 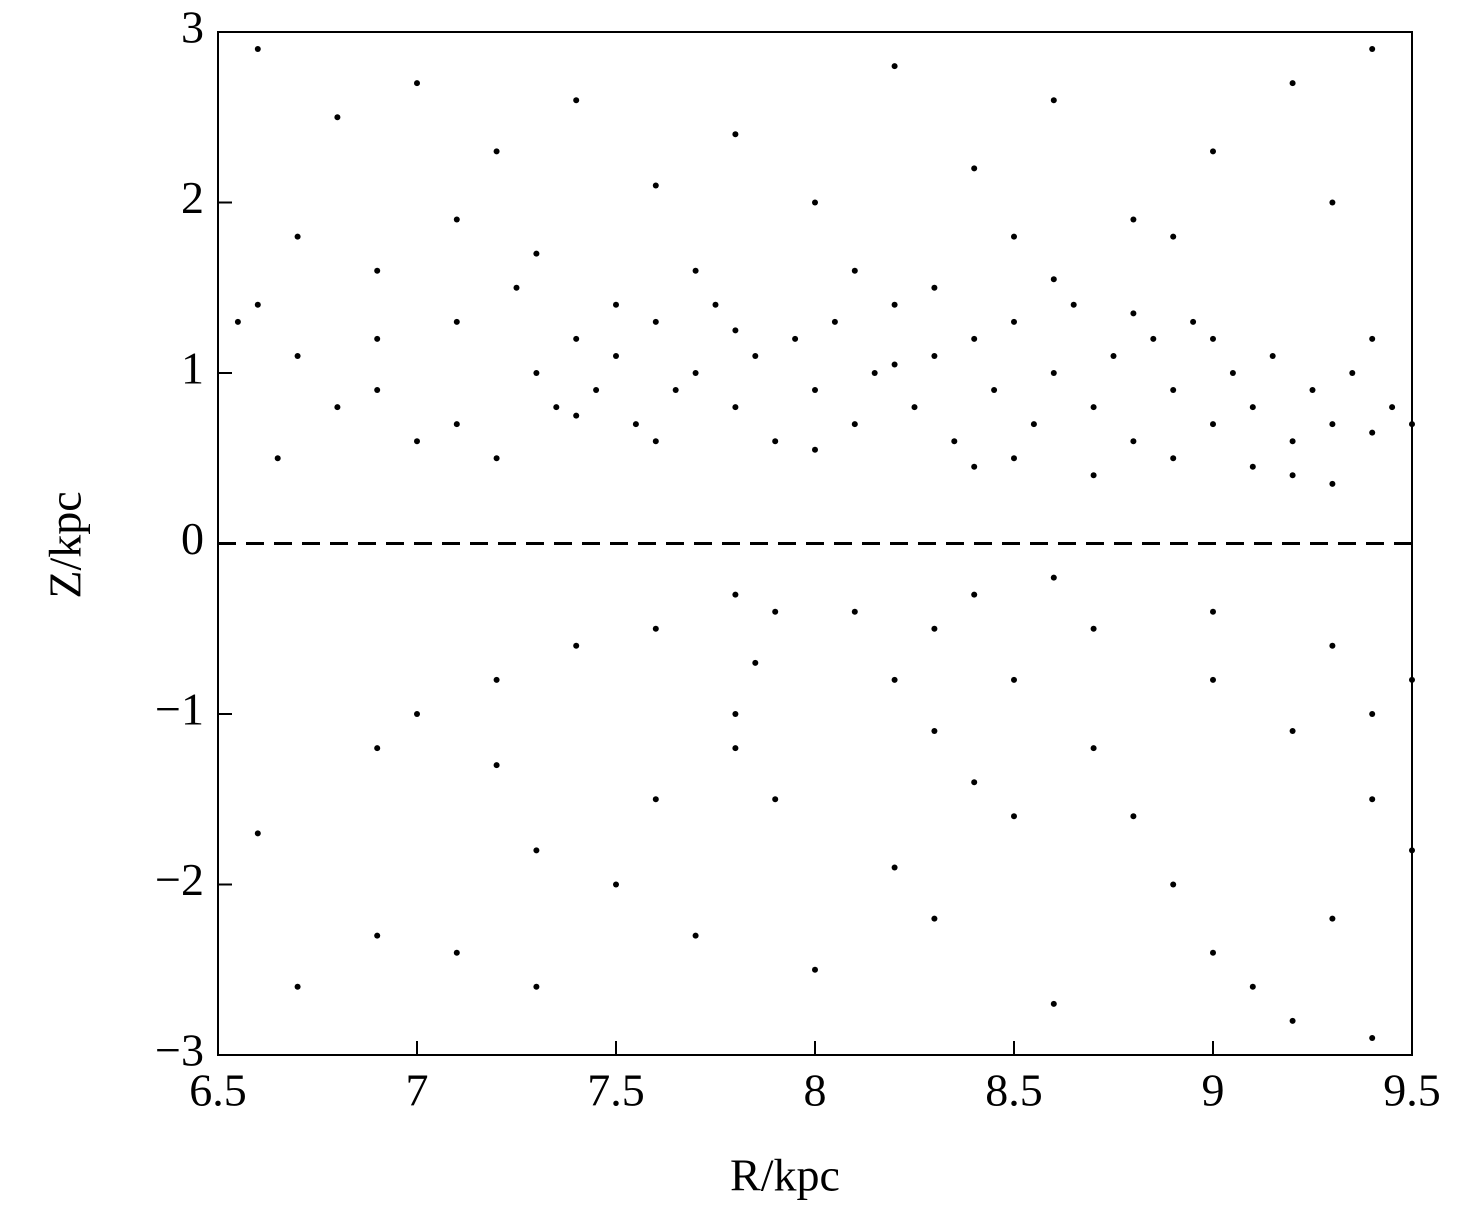 What do you see at coordinates (179, 709) in the screenshot?
I see `y-tick-label: −1` at bounding box center [179, 709].